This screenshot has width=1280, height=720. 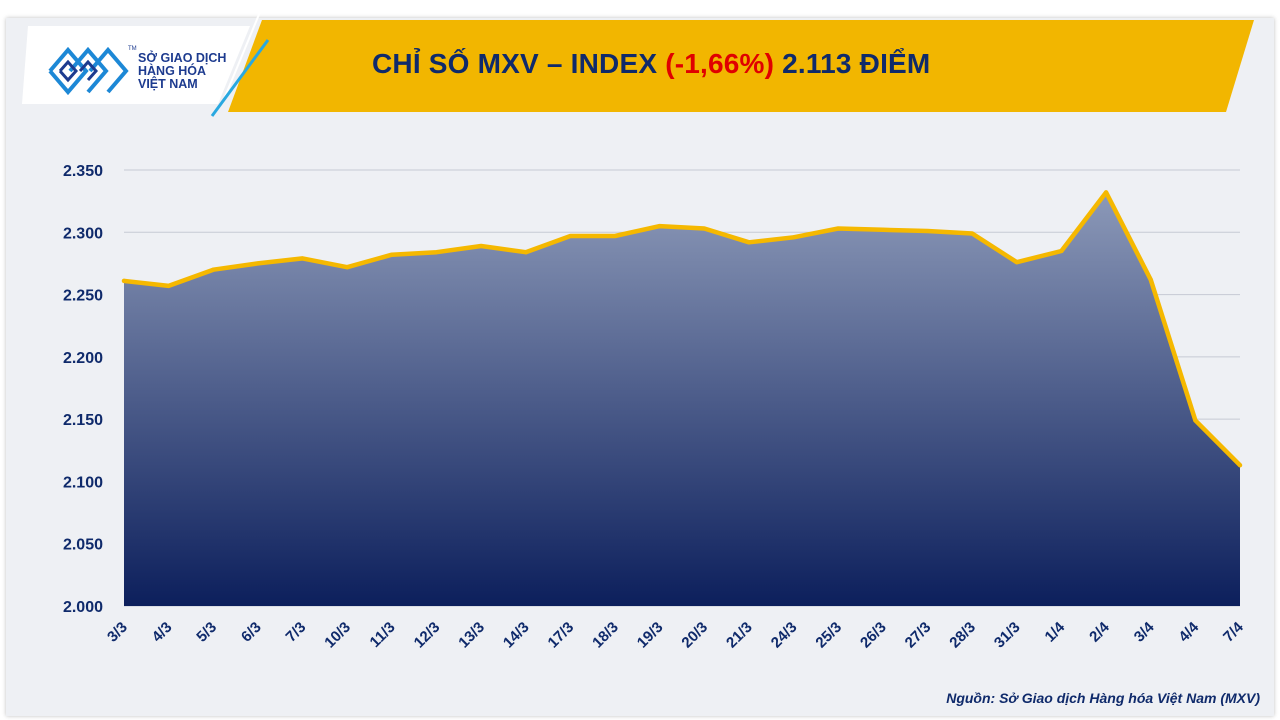 I want to click on x-tick-label: 18/3, so click(x=605, y=635).